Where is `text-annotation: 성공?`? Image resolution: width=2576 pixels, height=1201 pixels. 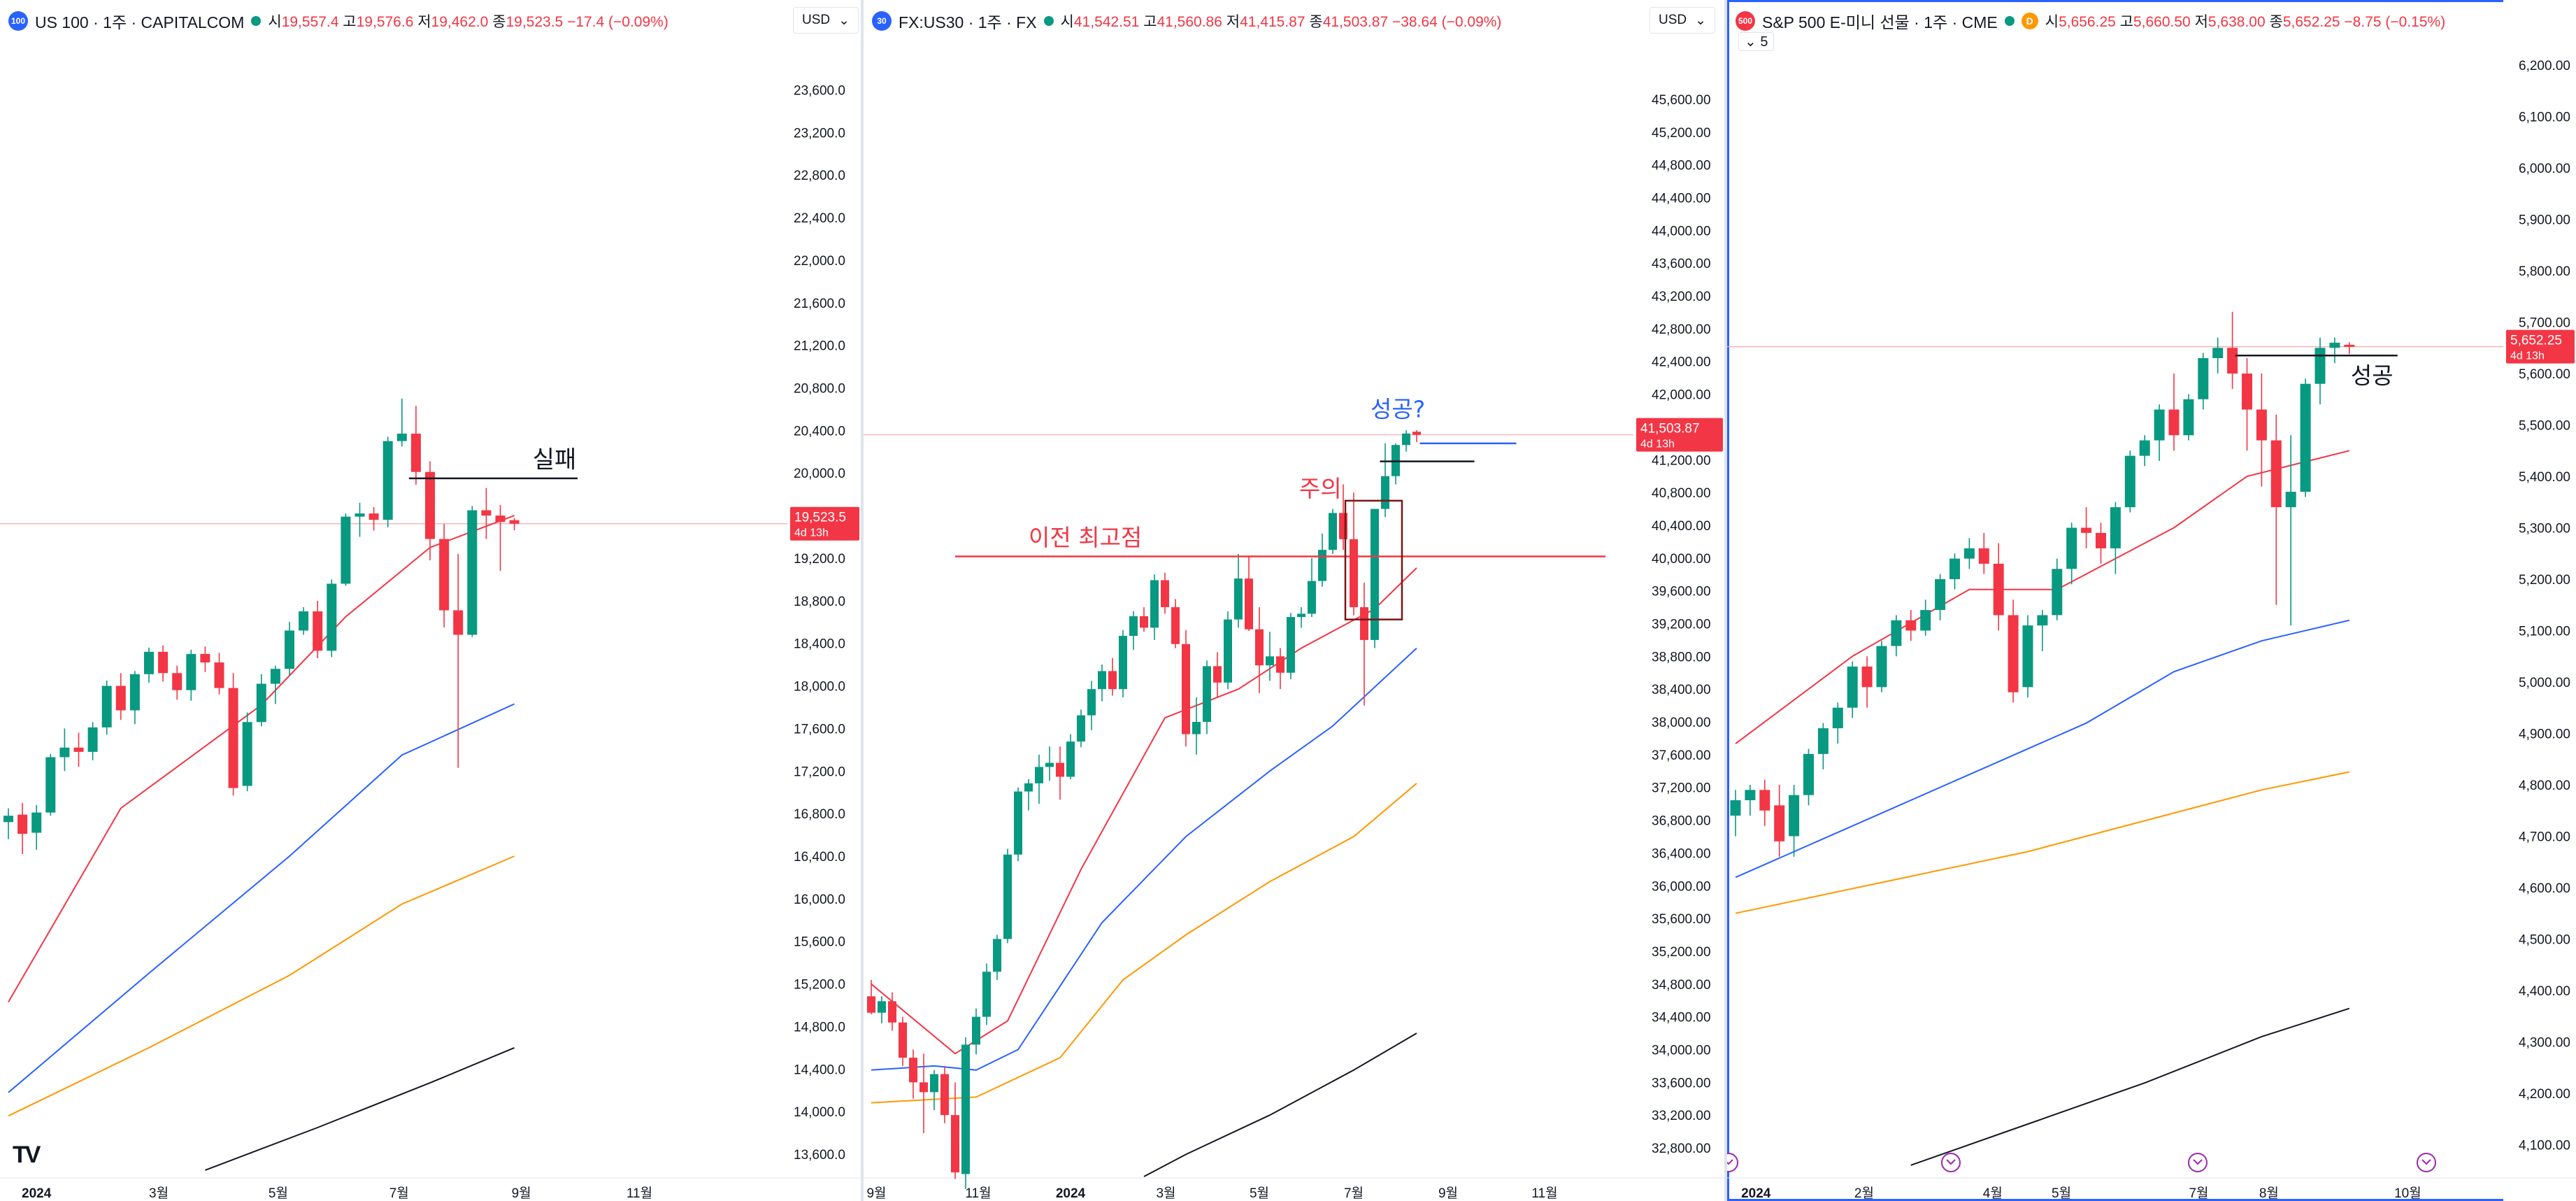
text-annotation: 성공? is located at coordinates (1398, 409).